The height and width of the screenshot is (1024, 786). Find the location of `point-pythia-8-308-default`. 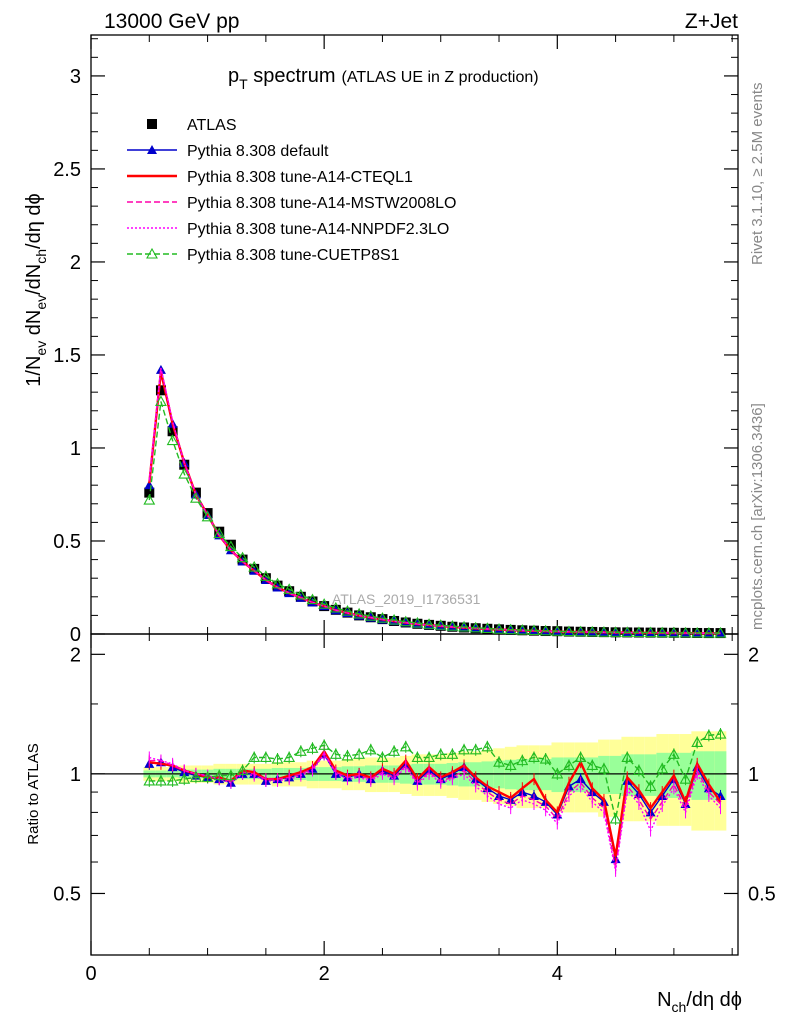

point-pythia-8-308-default is located at coordinates (149, 485).